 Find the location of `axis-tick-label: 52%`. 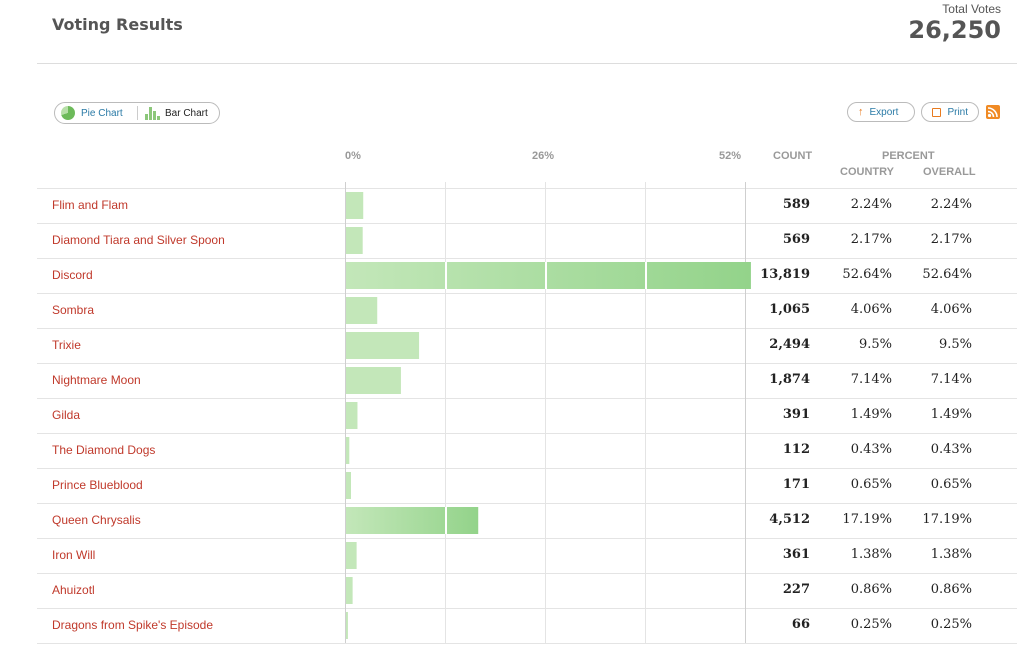

axis-tick-label: 52% is located at coordinates (730, 156).